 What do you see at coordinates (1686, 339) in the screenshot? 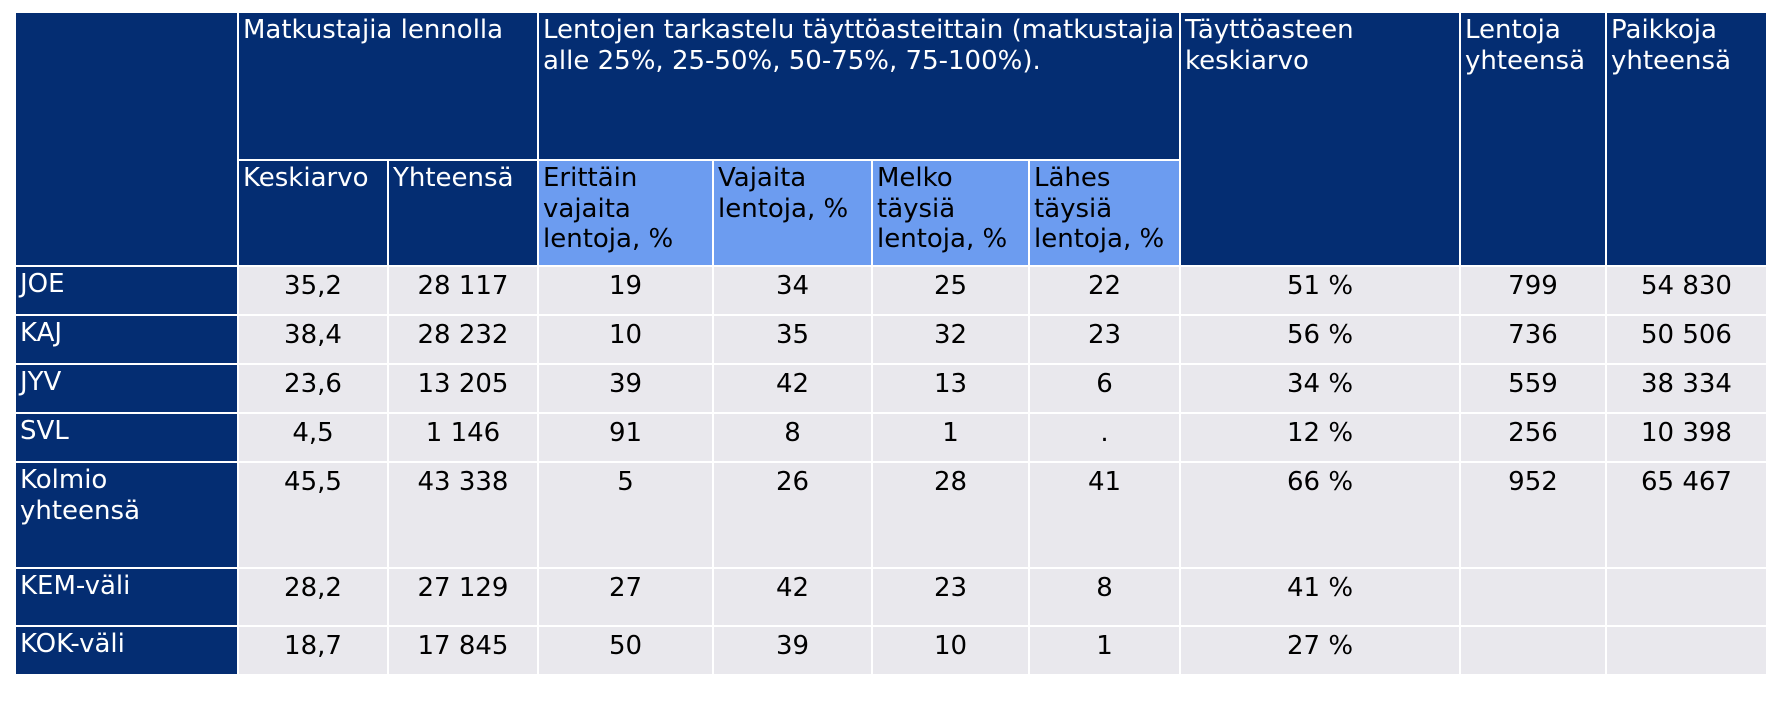
I see `table-cell: 50 506` at bounding box center [1686, 339].